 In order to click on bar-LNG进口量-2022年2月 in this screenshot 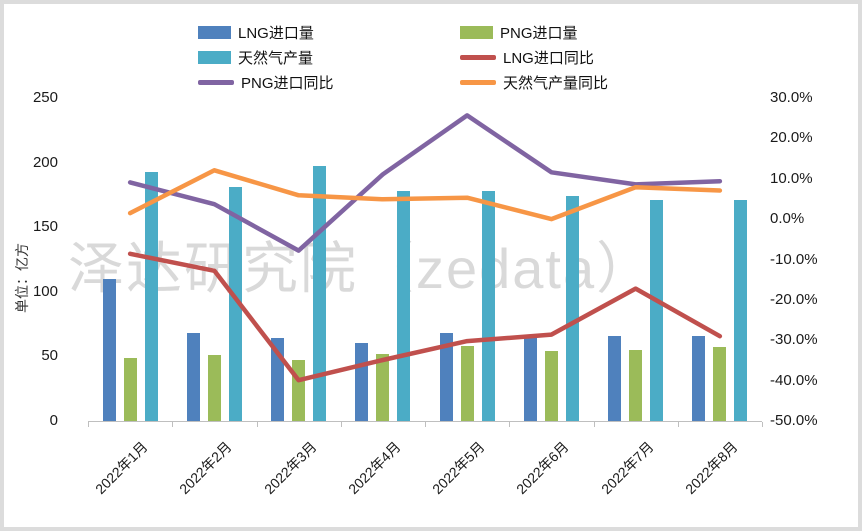, I will do `click(193, 377)`.